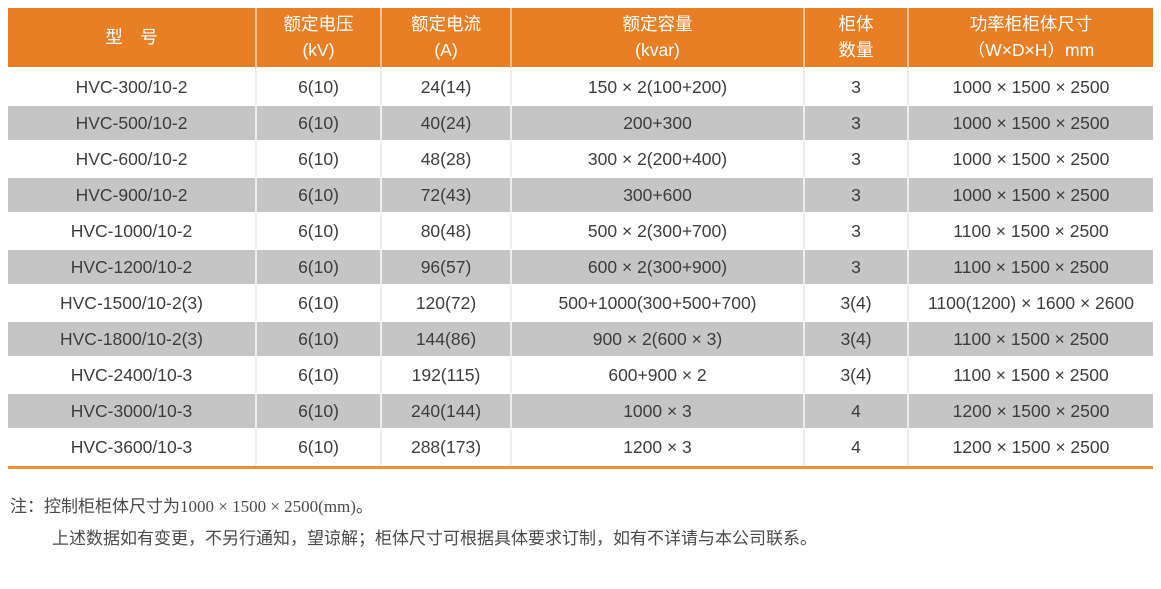  What do you see at coordinates (445, 160) in the screenshot?
I see `table-cell: 48(28)` at bounding box center [445, 160].